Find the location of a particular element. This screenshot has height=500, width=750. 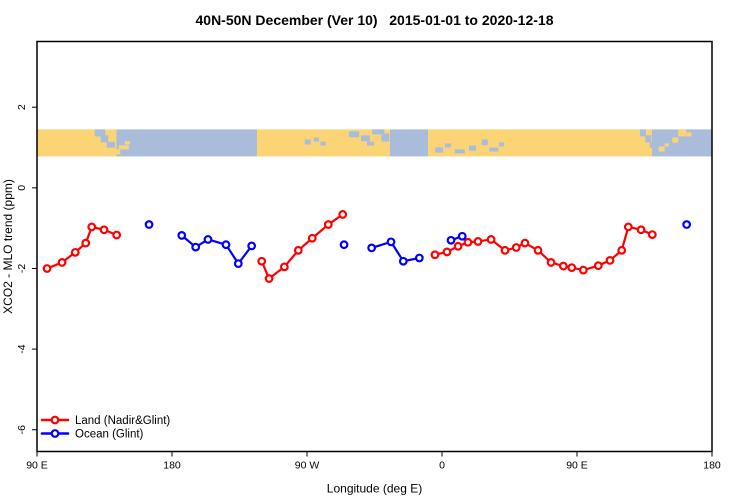

map-band-land-segment is located at coordinates (540, 143).